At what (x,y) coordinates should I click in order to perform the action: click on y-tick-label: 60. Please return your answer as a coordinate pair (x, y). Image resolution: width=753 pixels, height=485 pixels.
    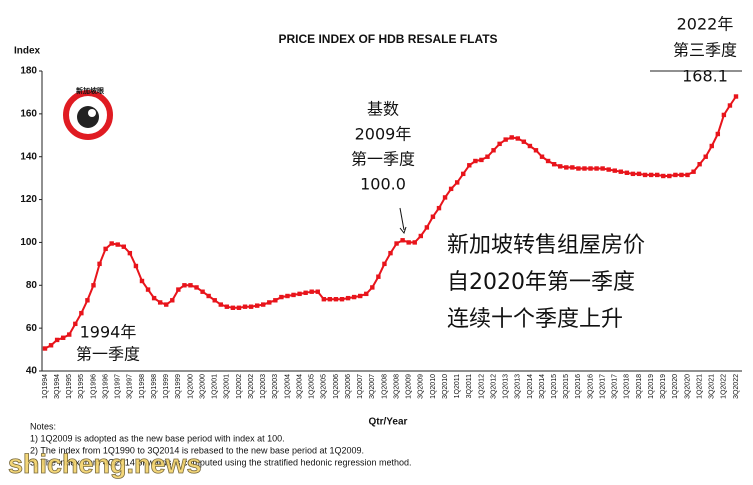
    Looking at the image, I should click on (32, 328).